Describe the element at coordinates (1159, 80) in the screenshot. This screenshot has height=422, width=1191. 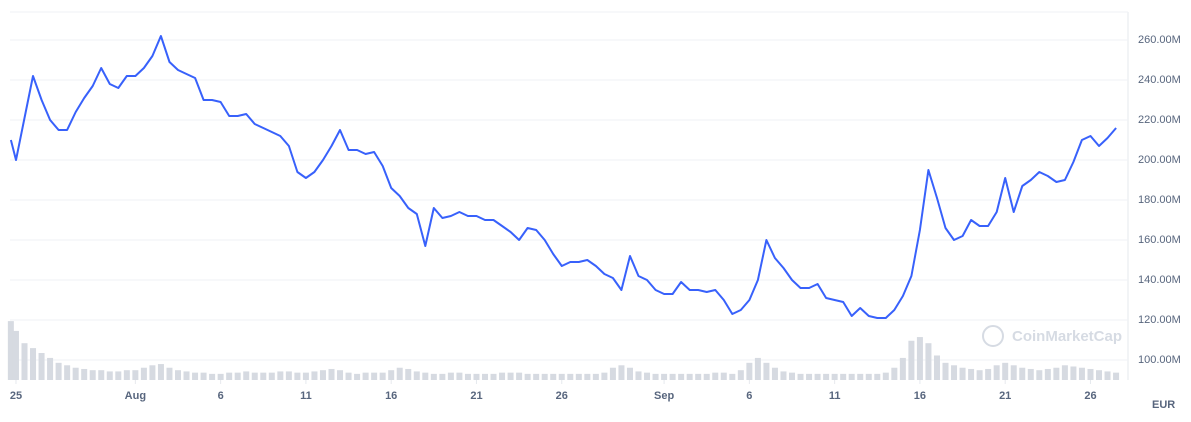
I see `y-tick-label: 240.00M` at that location.